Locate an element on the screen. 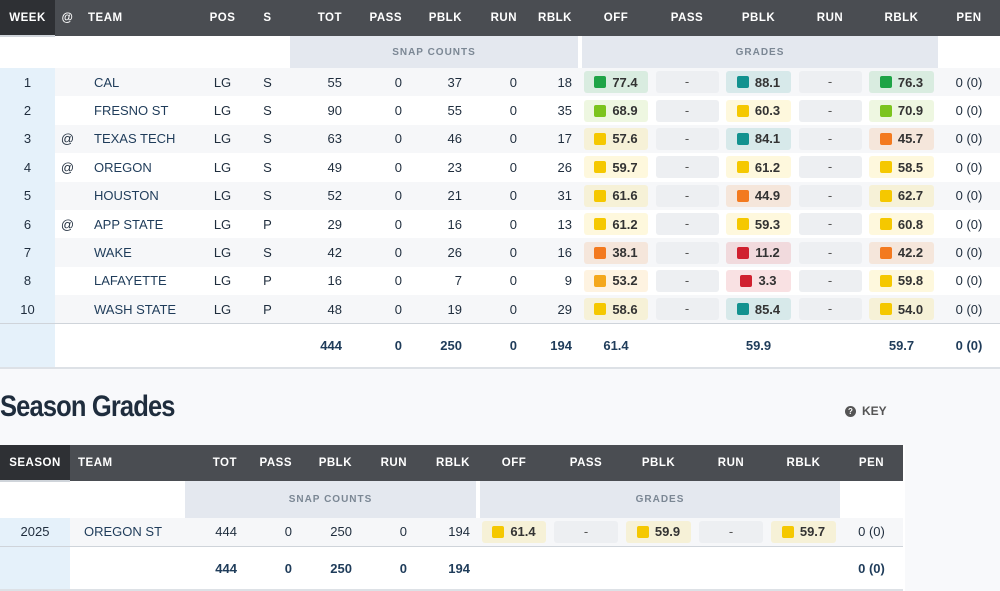 This screenshot has height=591, width=1000. column-header-at: @ is located at coordinates (67, 18).